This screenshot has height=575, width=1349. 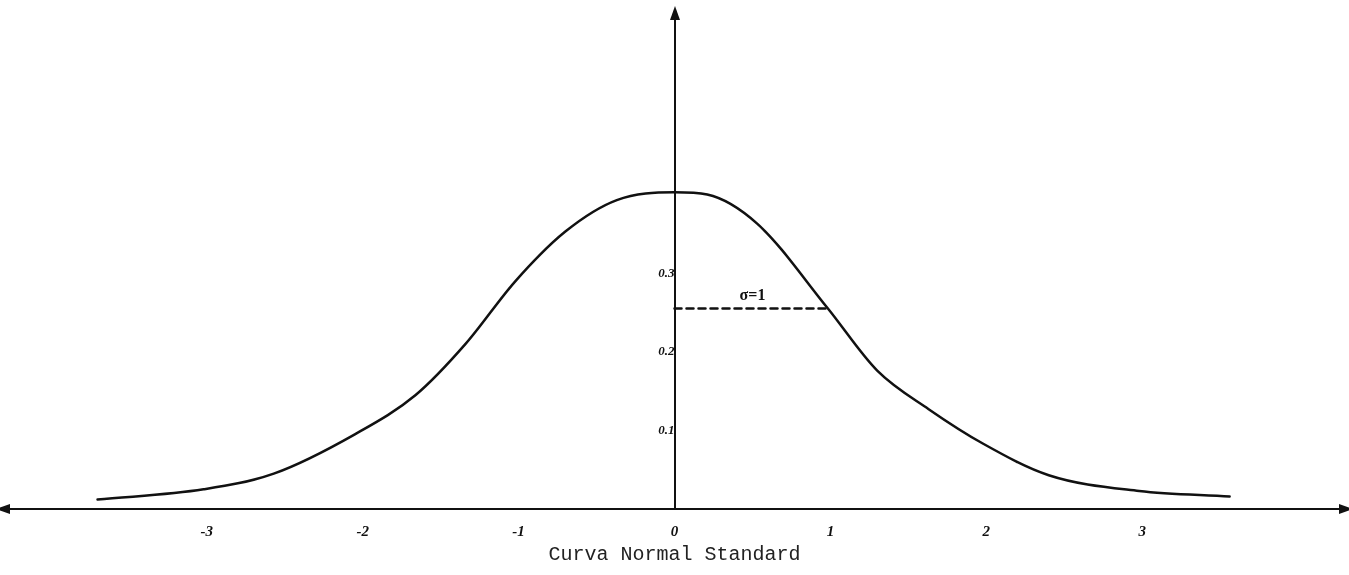 I want to click on x-tick-label: -2, so click(x=363, y=530).